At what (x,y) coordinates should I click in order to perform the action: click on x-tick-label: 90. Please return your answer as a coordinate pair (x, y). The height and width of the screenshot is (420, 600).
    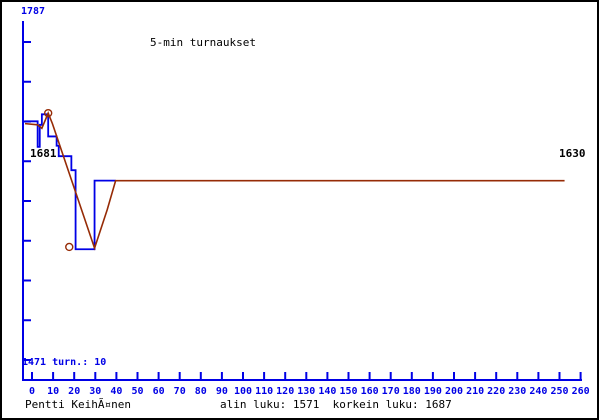
    Looking at the image, I should click on (222, 391).